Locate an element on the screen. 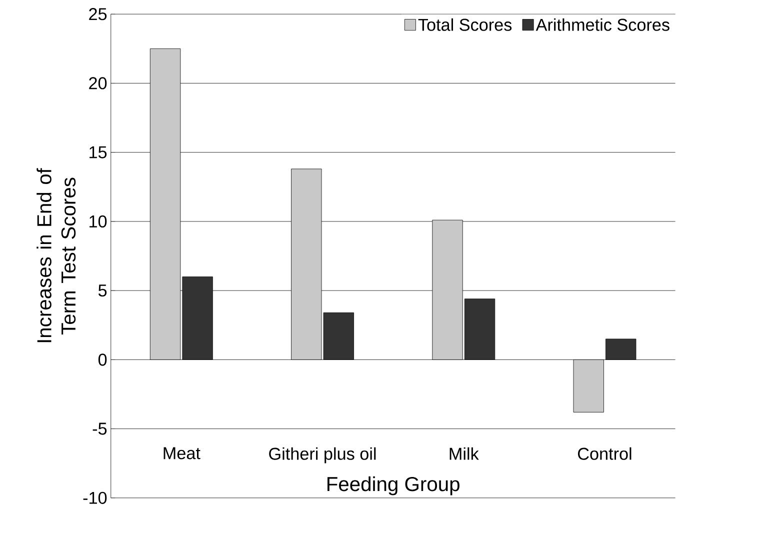 The image size is (766, 548). x-axis-title: Feeding Group is located at coordinates (394, 486).